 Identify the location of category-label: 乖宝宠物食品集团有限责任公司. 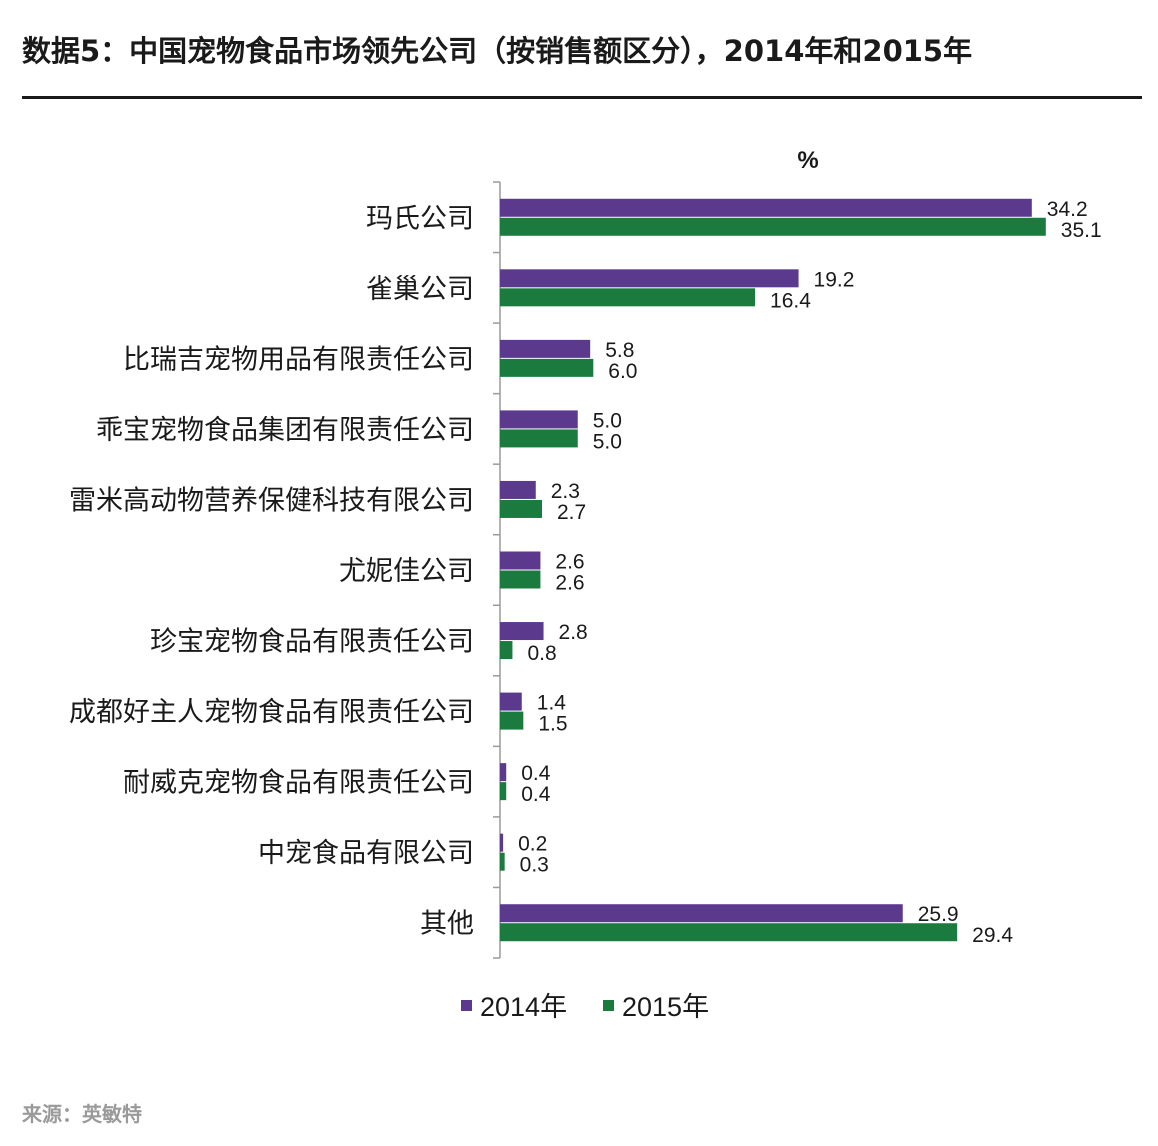
(285, 430).